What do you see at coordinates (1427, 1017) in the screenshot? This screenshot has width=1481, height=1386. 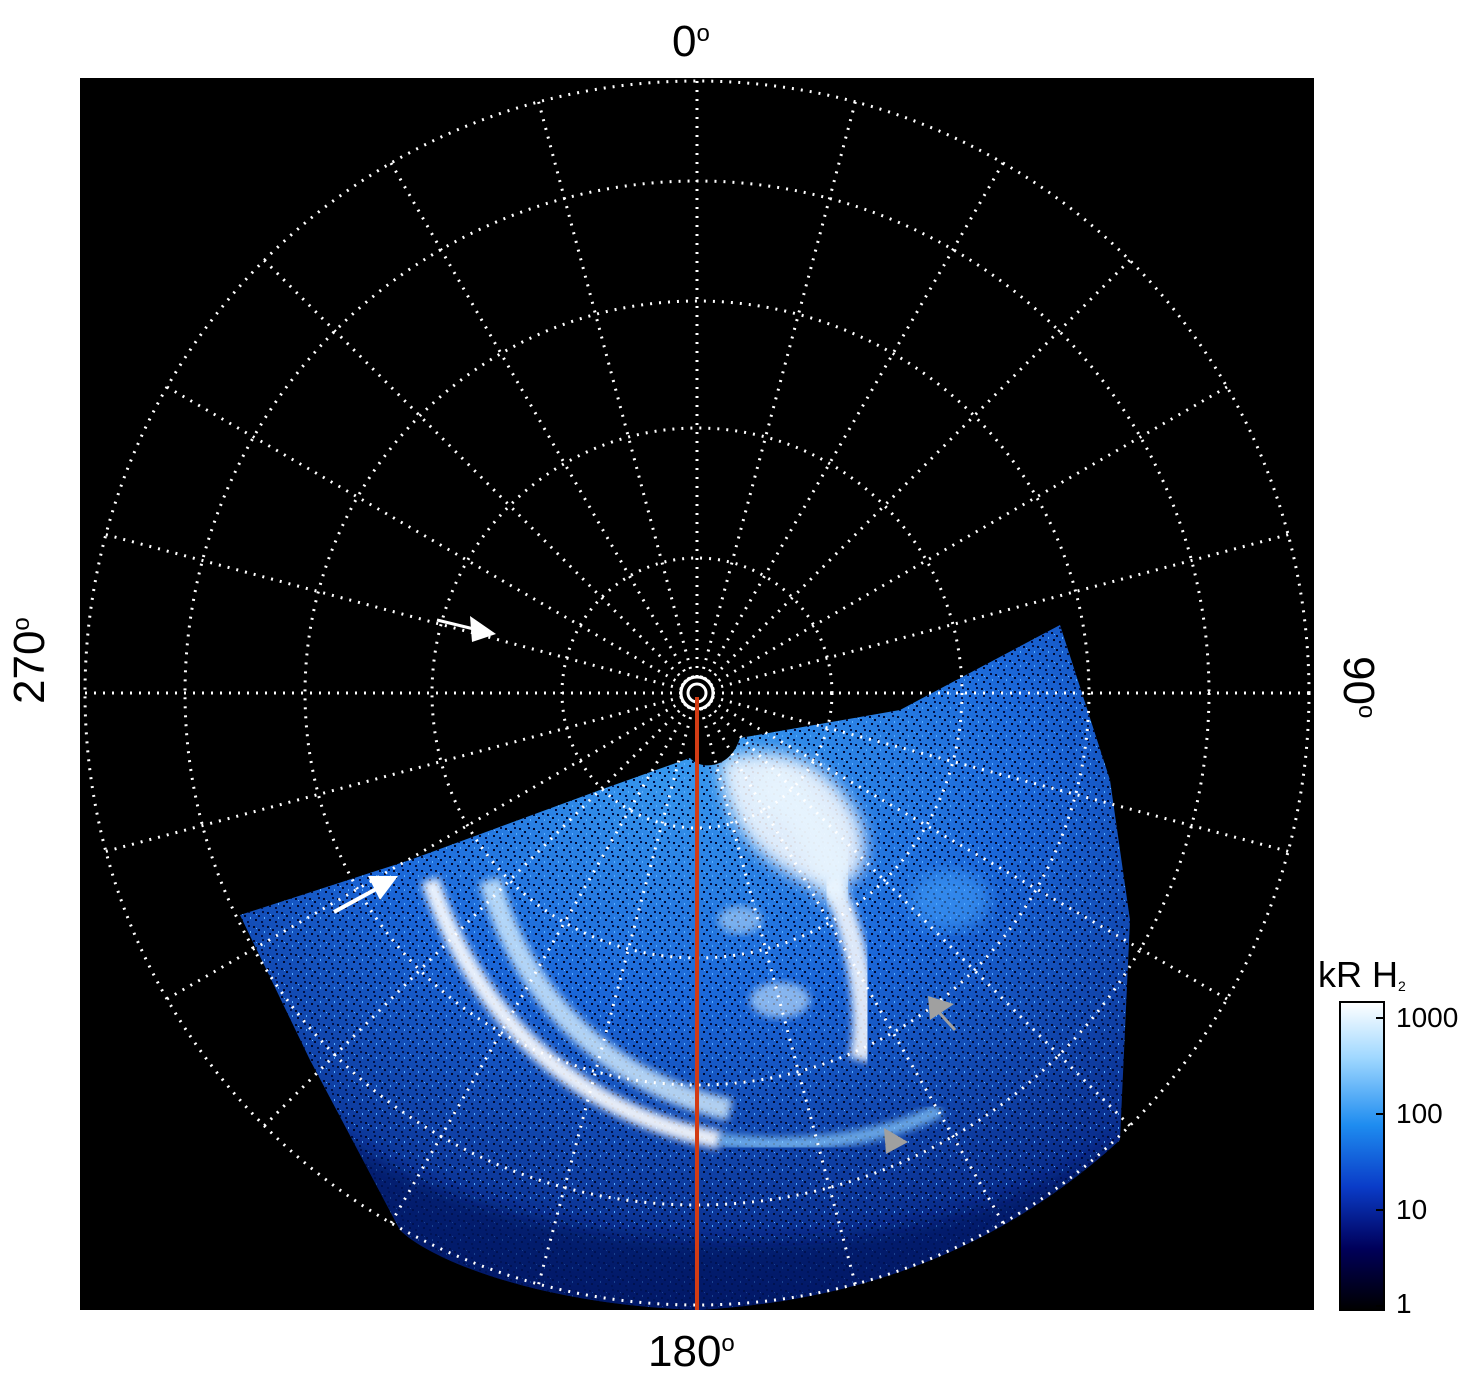 I see `colorbar-tick-label: 1000` at bounding box center [1427, 1017].